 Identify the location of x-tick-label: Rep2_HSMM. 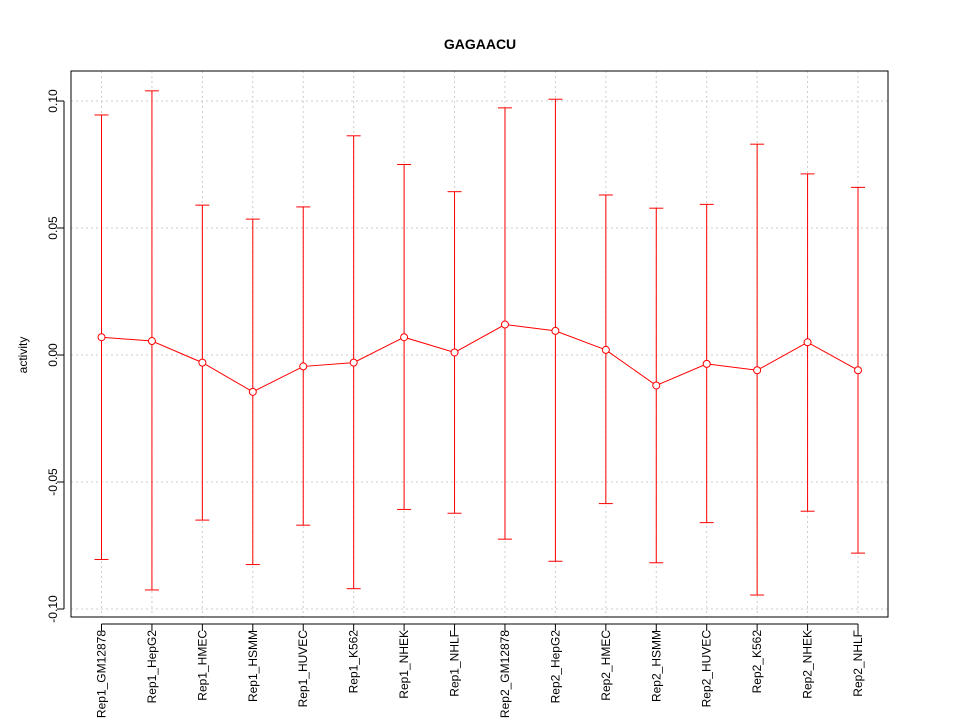
(656, 666).